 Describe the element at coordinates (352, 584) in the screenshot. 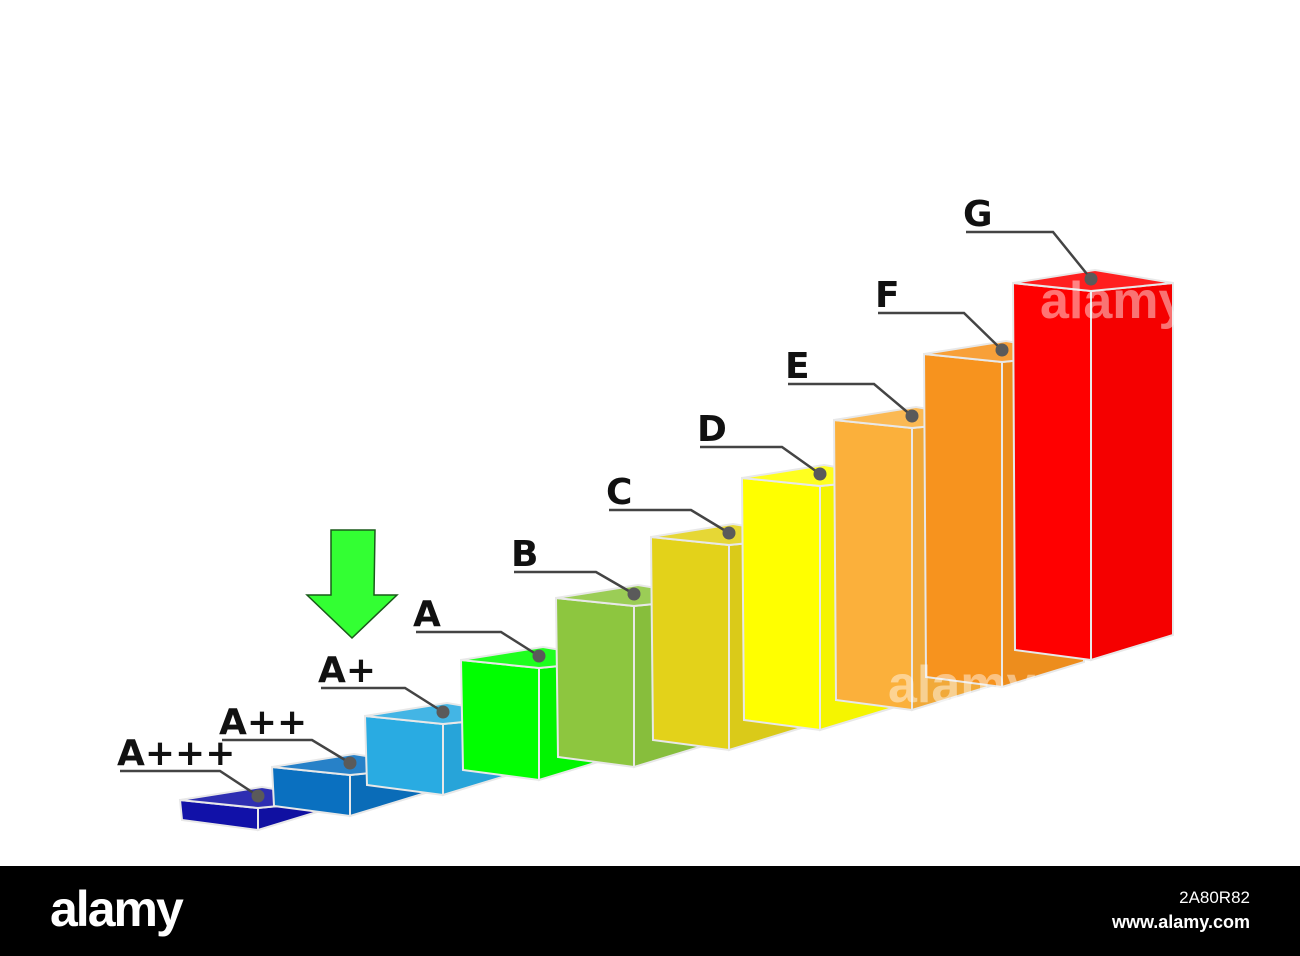

I see `down-arrow-icon` at that location.